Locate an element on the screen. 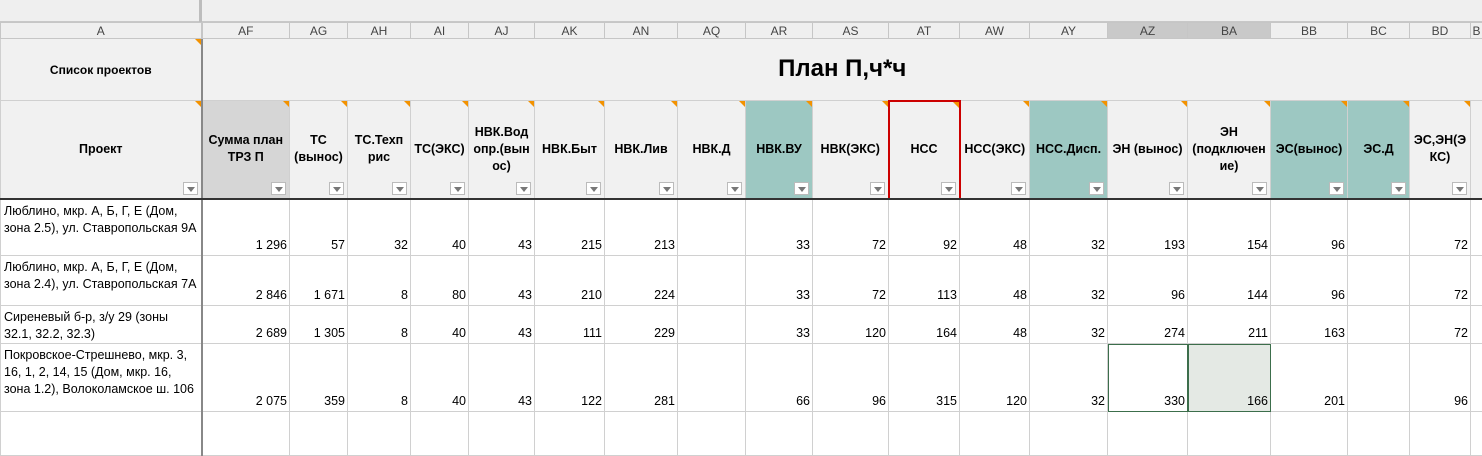 Image resolution: width=1482 pixels, height=456 pixels. column-header-ai: AI is located at coordinates (440, 31).